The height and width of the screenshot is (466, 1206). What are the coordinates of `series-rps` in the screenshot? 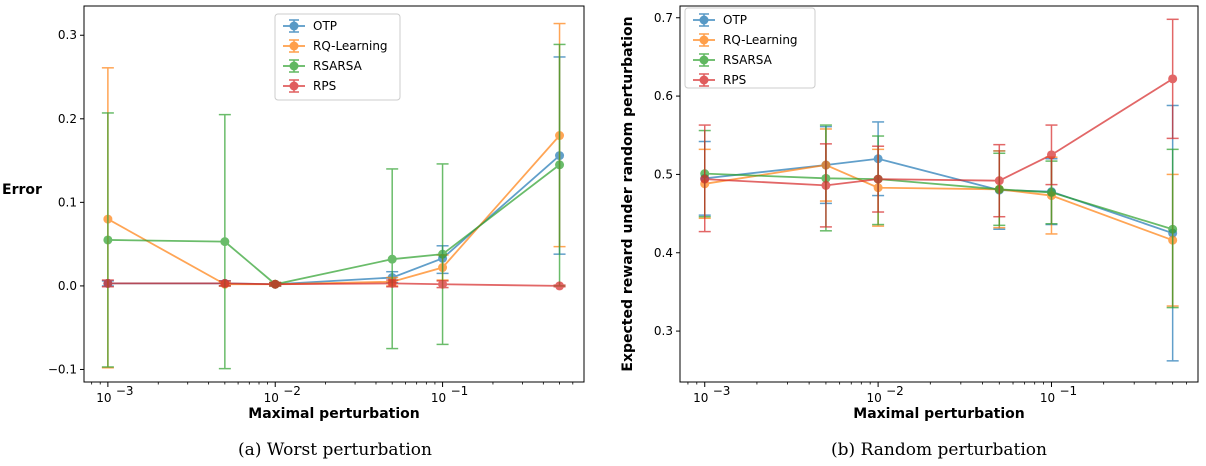 It's located at (333, 284).